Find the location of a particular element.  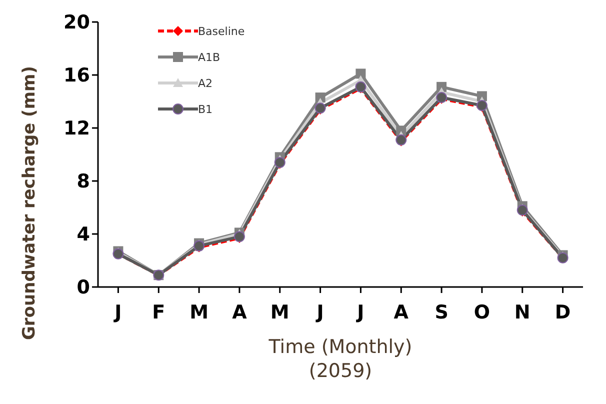

legend-label: B1 is located at coordinates (205, 109).